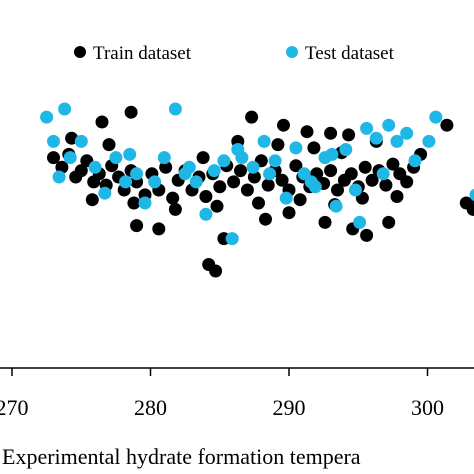 The image size is (474, 474). What do you see at coordinates (150, 407) in the screenshot?
I see `x-tick-label-280: 280` at bounding box center [150, 407].